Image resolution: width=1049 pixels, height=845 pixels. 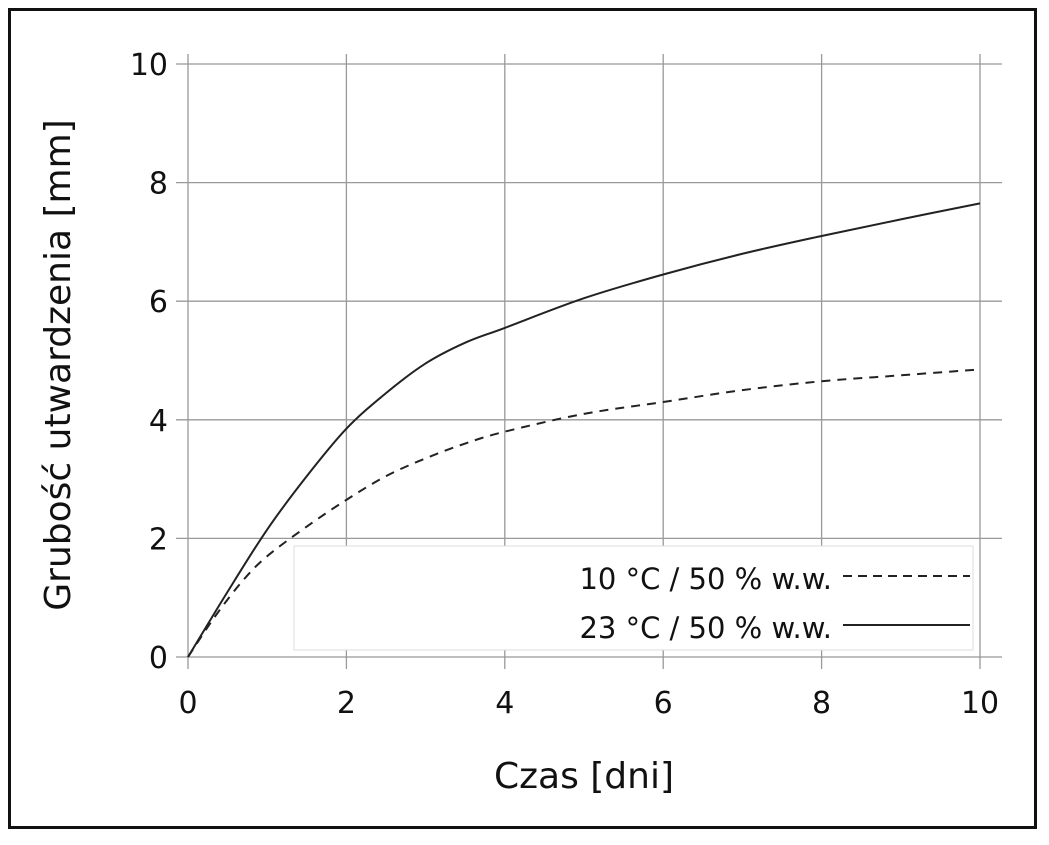 I want to click on x-axis-label: Czas [dni], so click(x=584, y=776).